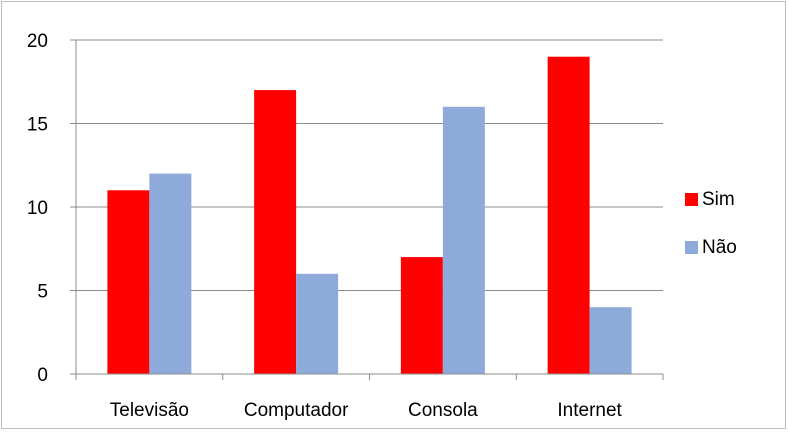 The image size is (789, 432). Describe the element at coordinates (443, 410) in the screenshot. I see `x-tick-label: Consola` at that location.